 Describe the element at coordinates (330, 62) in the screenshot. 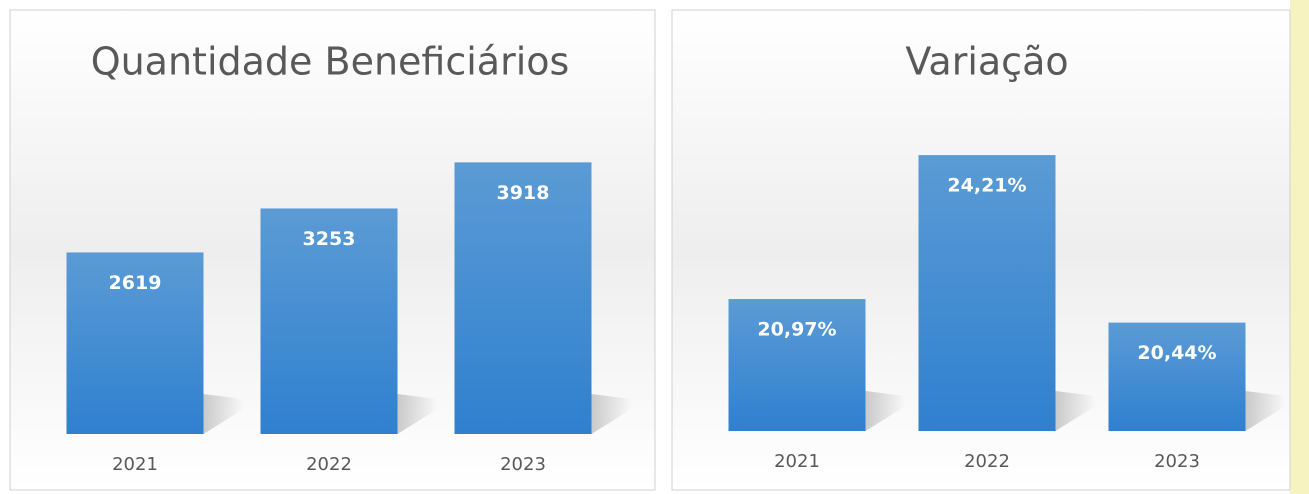

I see `chart-title: Quantidade Beneficiários` at that location.